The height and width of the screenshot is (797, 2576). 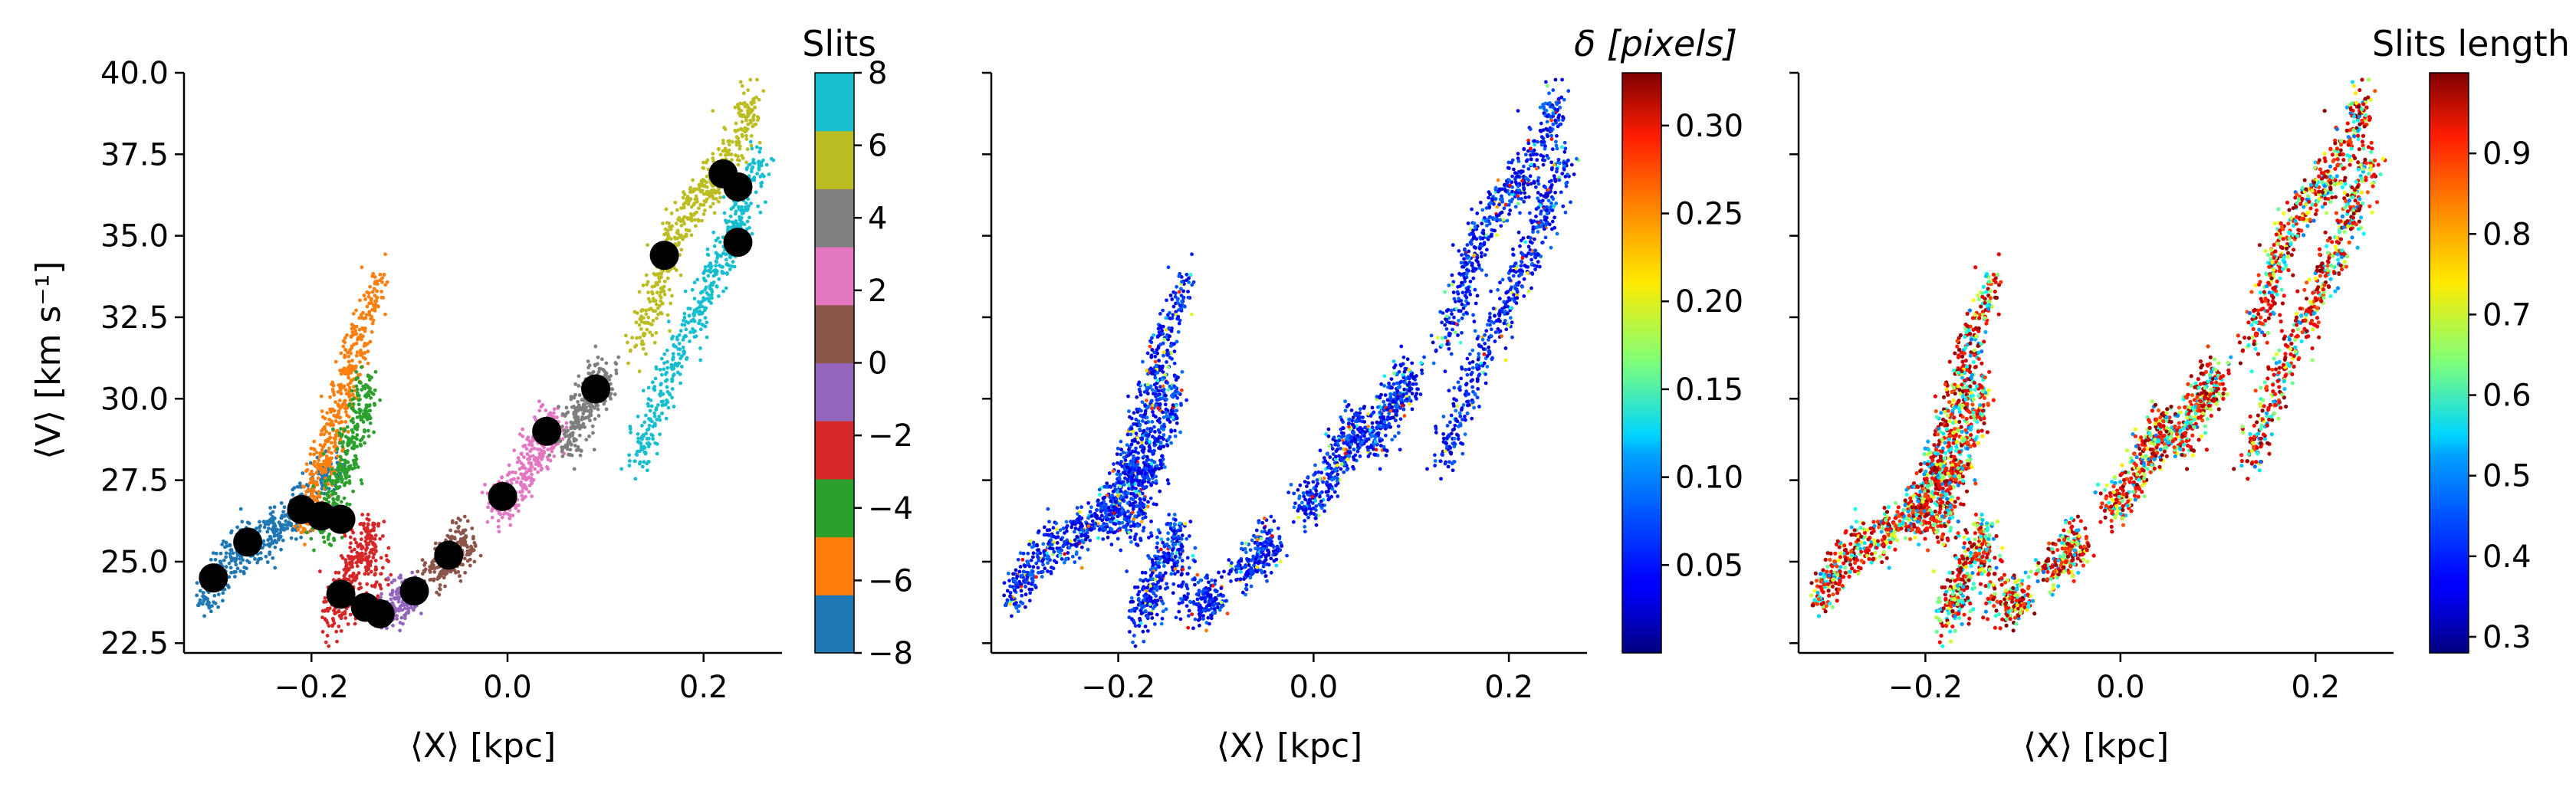 What do you see at coordinates (248, 542) in the screenshot?
I see `slit-centroid-marker` at bounding box center [248, 542].